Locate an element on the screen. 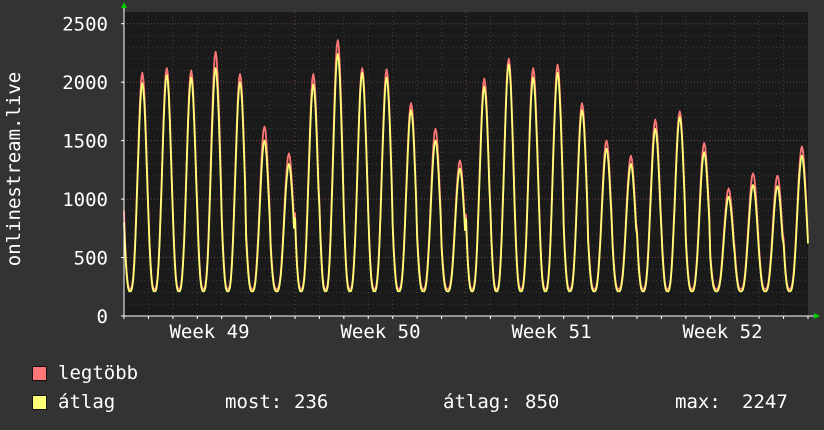  x-axis-arrow is located at coordinates (817, 316).